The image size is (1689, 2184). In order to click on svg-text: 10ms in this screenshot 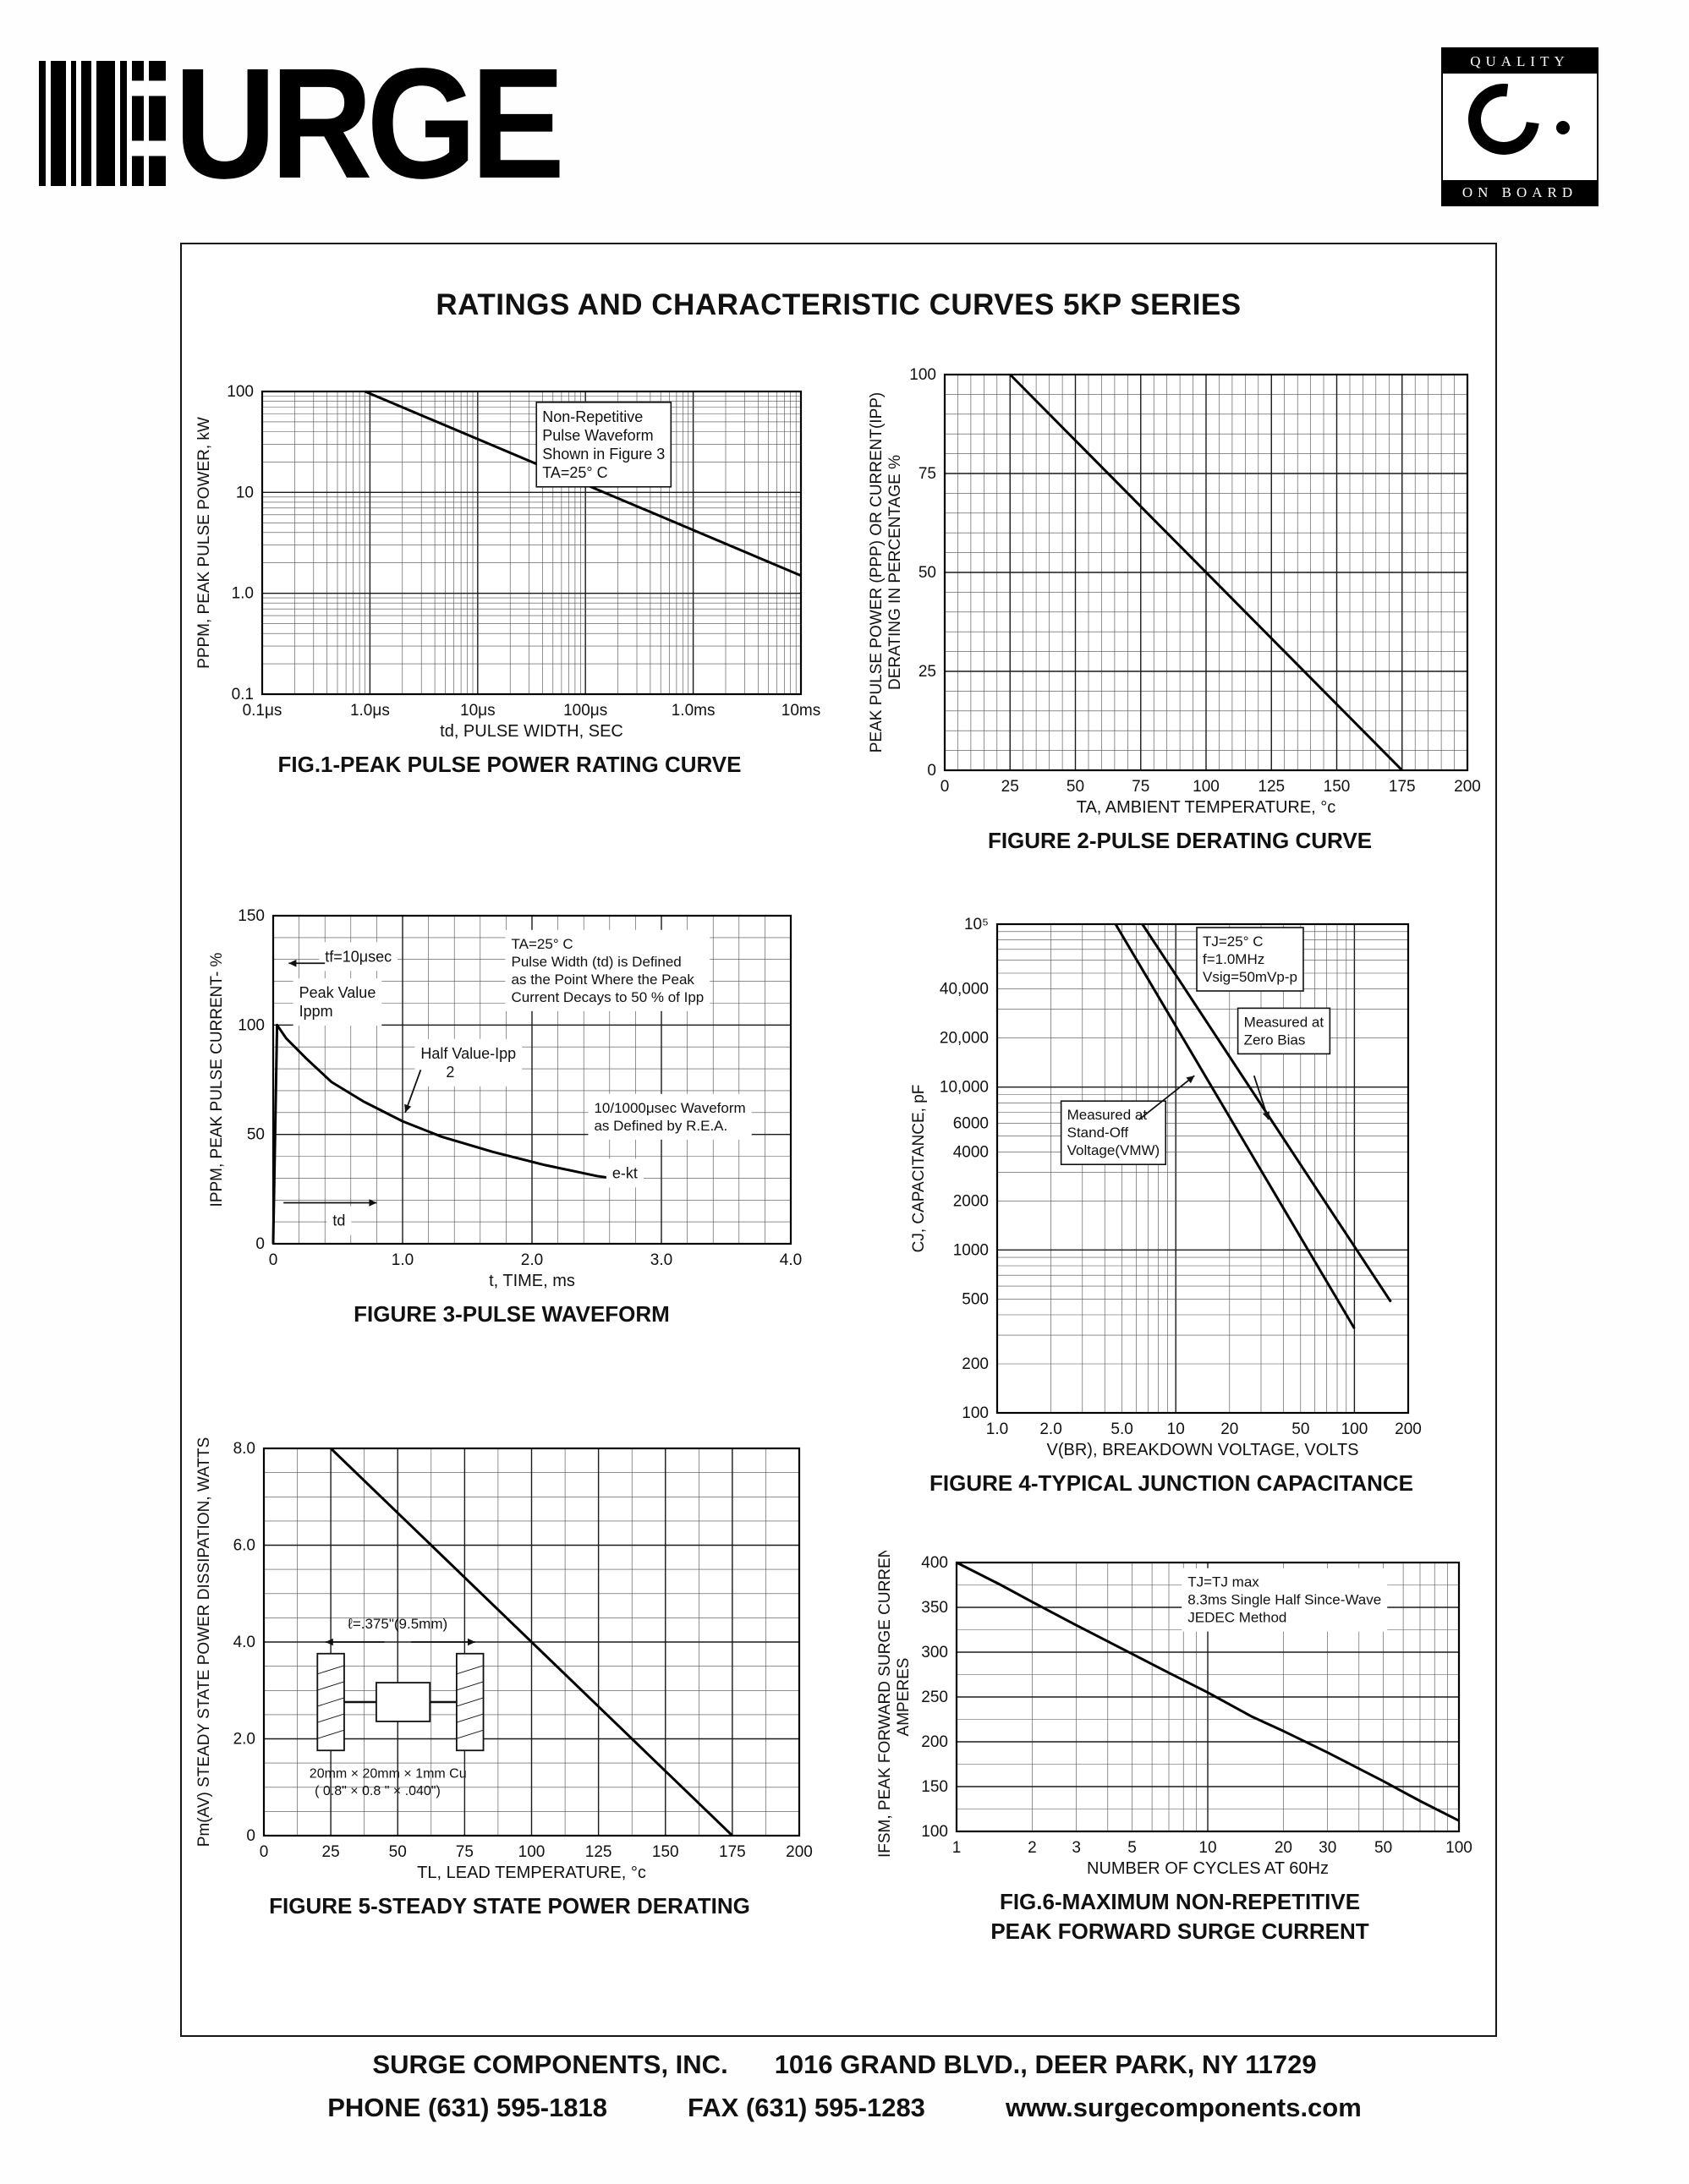, I will do `click(800, 711)`.